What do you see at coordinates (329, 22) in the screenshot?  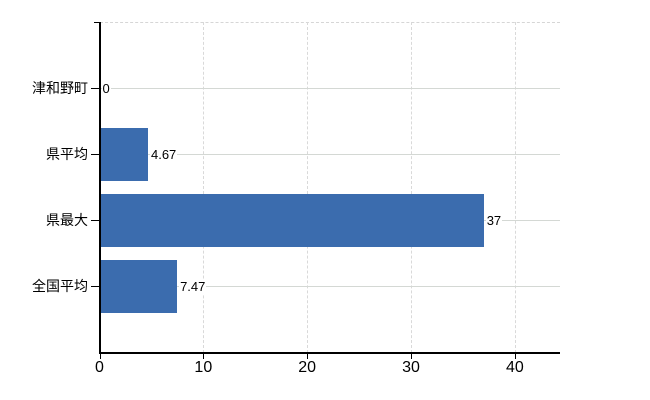 I see `plot-top-gridline` at bounding box center [329, 22].